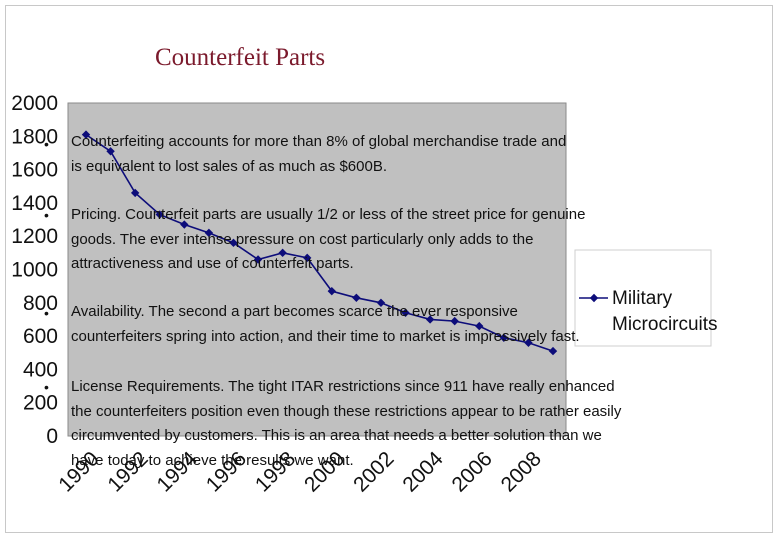  What do you see at coordinates (594, 298) in the screenshot?
I see `legend-swatch-marker` at bounding box center [594, 298].